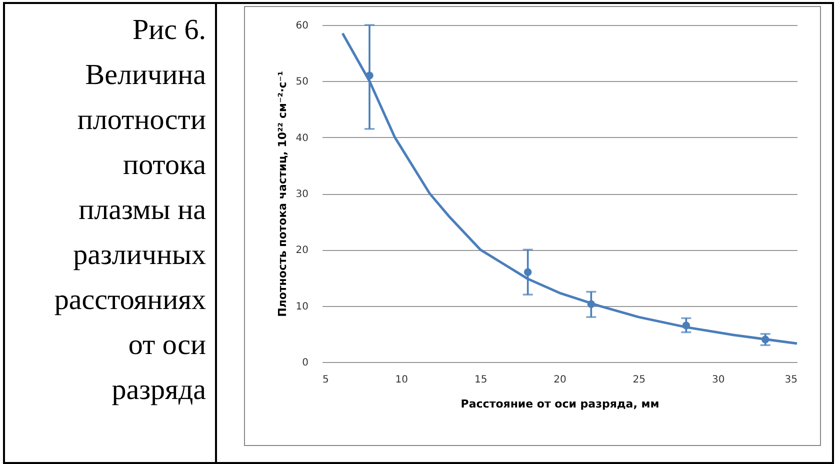  What do you see at coordinates (302, 26) in the screenshot?
I see `y-tick-label: 60` at bounding box center [302, 26].